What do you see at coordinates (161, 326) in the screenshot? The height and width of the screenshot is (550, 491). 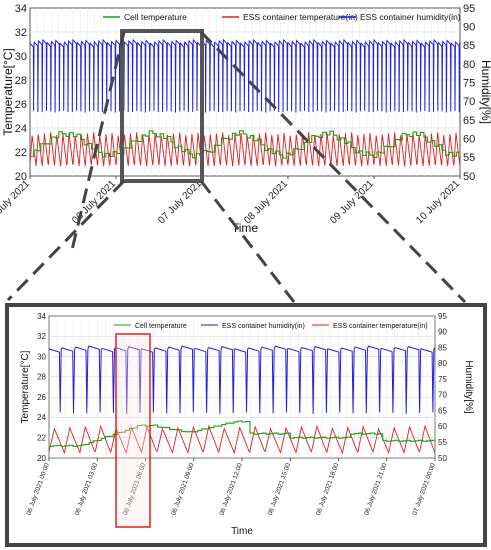 I see `zoom-legend-cell-temperature: Cell temperature` at bounding box center [161, 326].